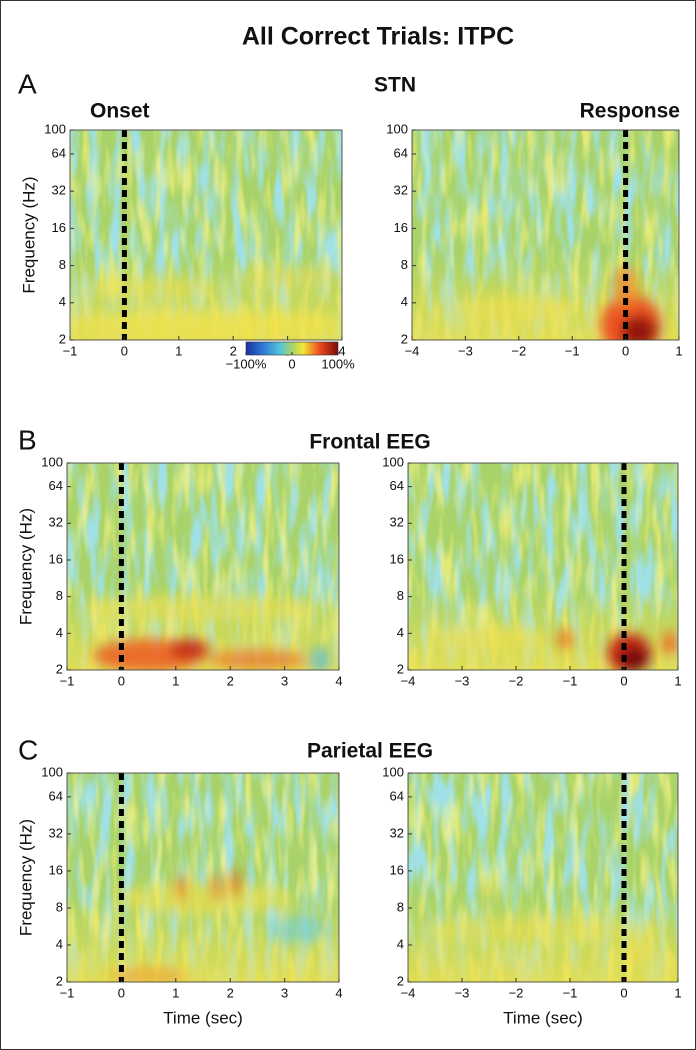  I want to click on colorbar-label: 0, so click(291, 363).